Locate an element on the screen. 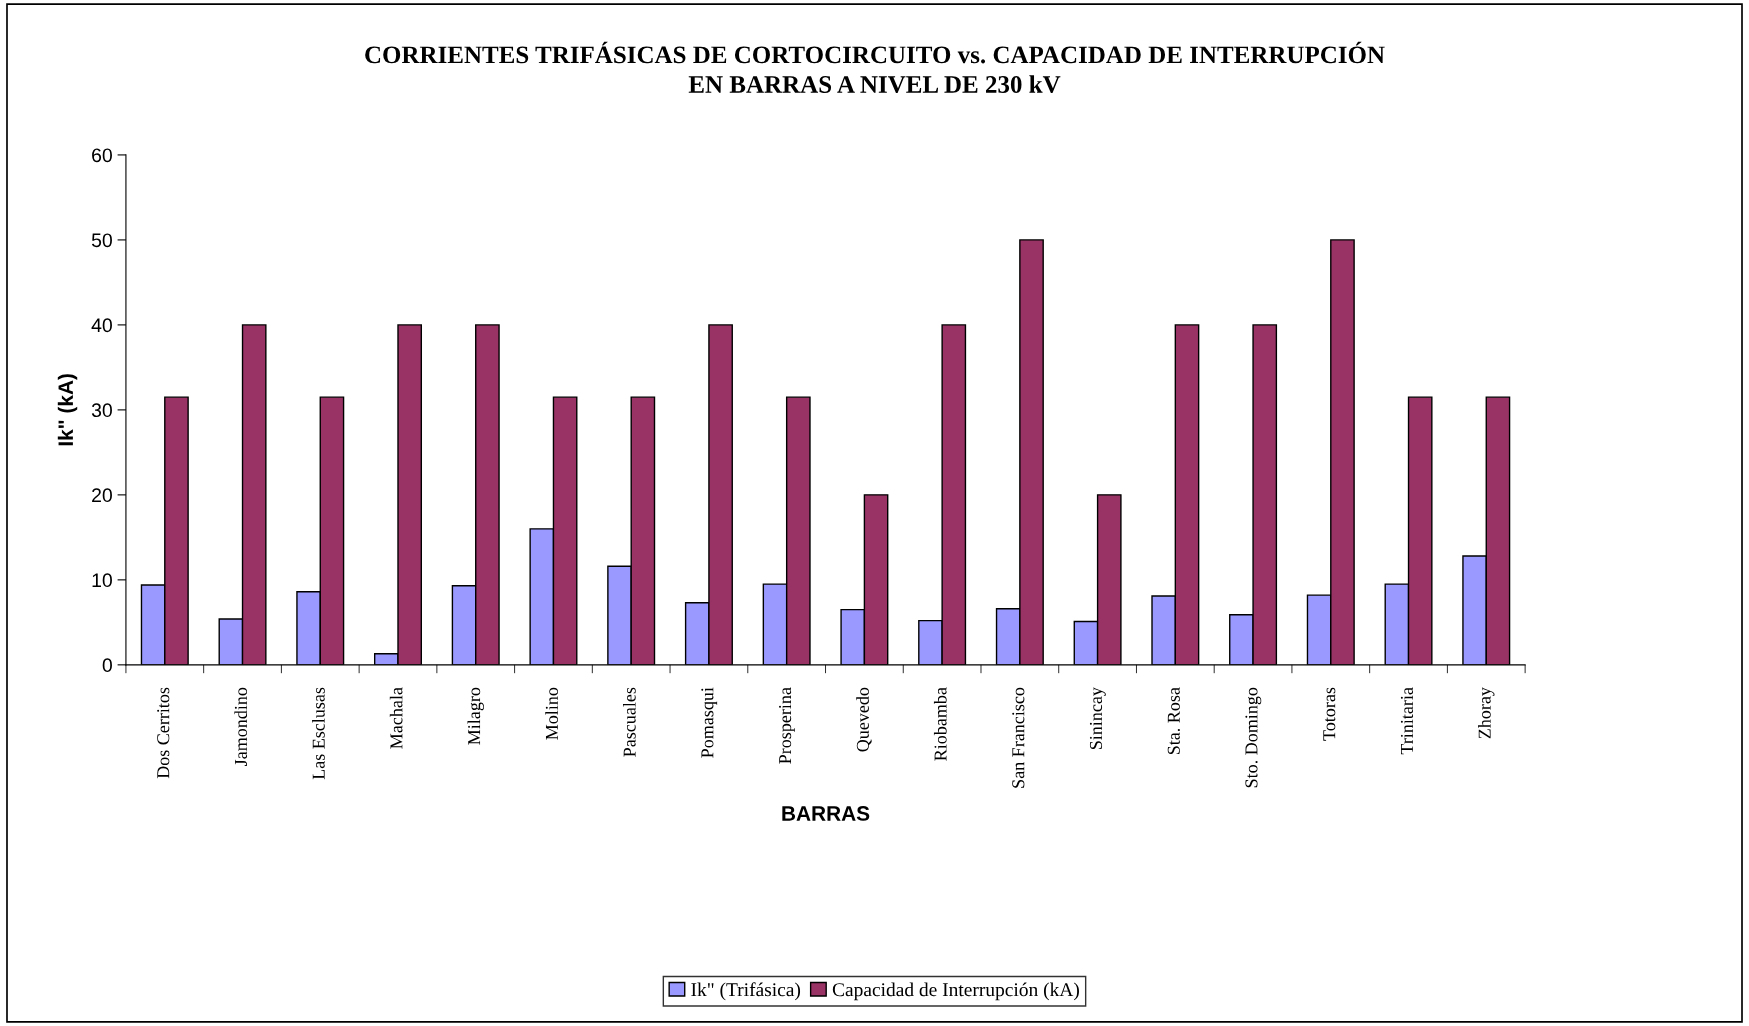 This screenshot has width=1749, height=1026. x-tick-label: Molino is located at coordinates (551, 713).